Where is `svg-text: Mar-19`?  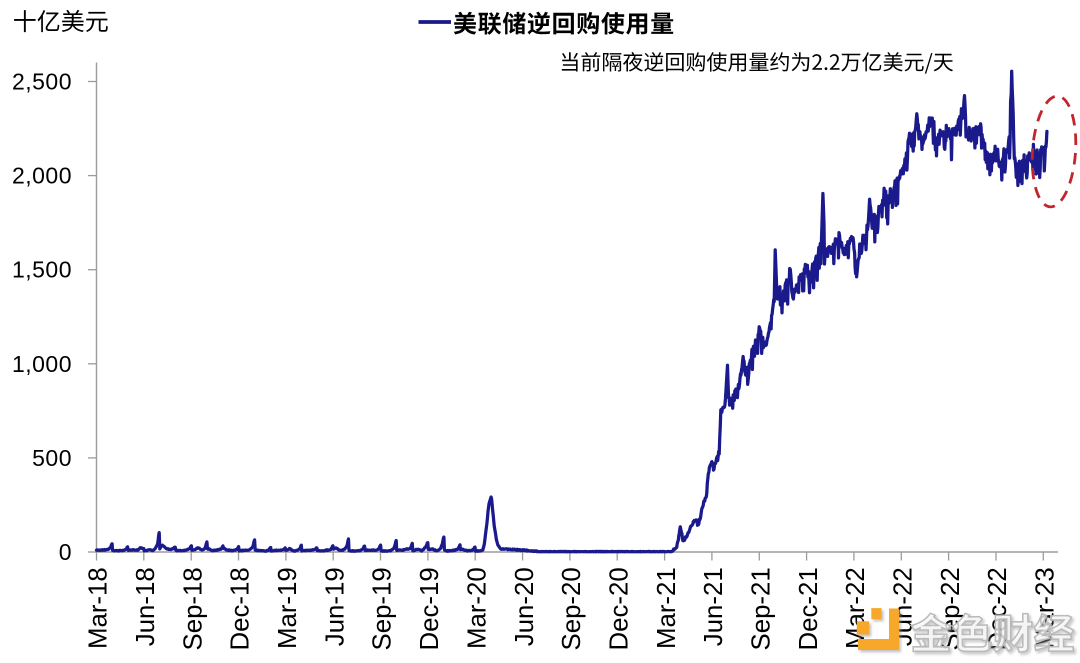
svg-text: Mar-19 is located at coordinates (288, 608).